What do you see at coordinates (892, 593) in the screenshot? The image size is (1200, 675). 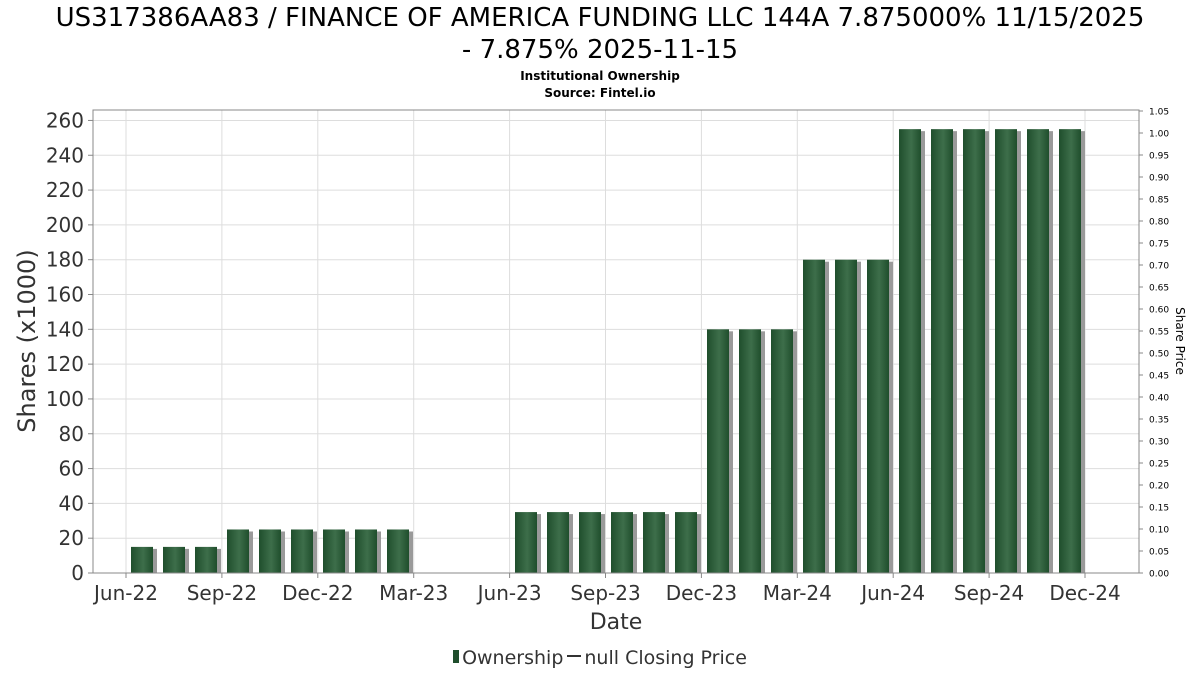 I see `x-tick-label: Jun-24` at bounding box center [892, 593].